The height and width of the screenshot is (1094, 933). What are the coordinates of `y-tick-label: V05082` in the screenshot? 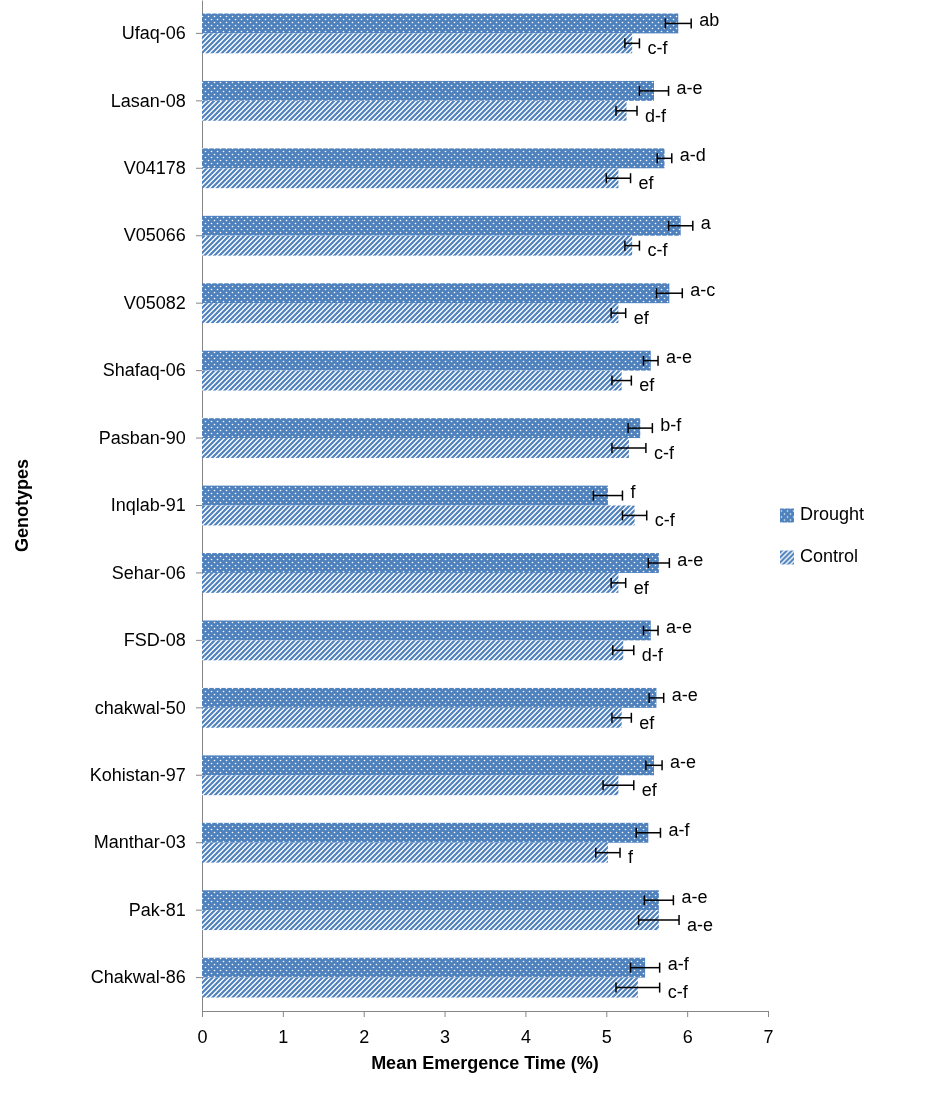 It's located at (154, 302).